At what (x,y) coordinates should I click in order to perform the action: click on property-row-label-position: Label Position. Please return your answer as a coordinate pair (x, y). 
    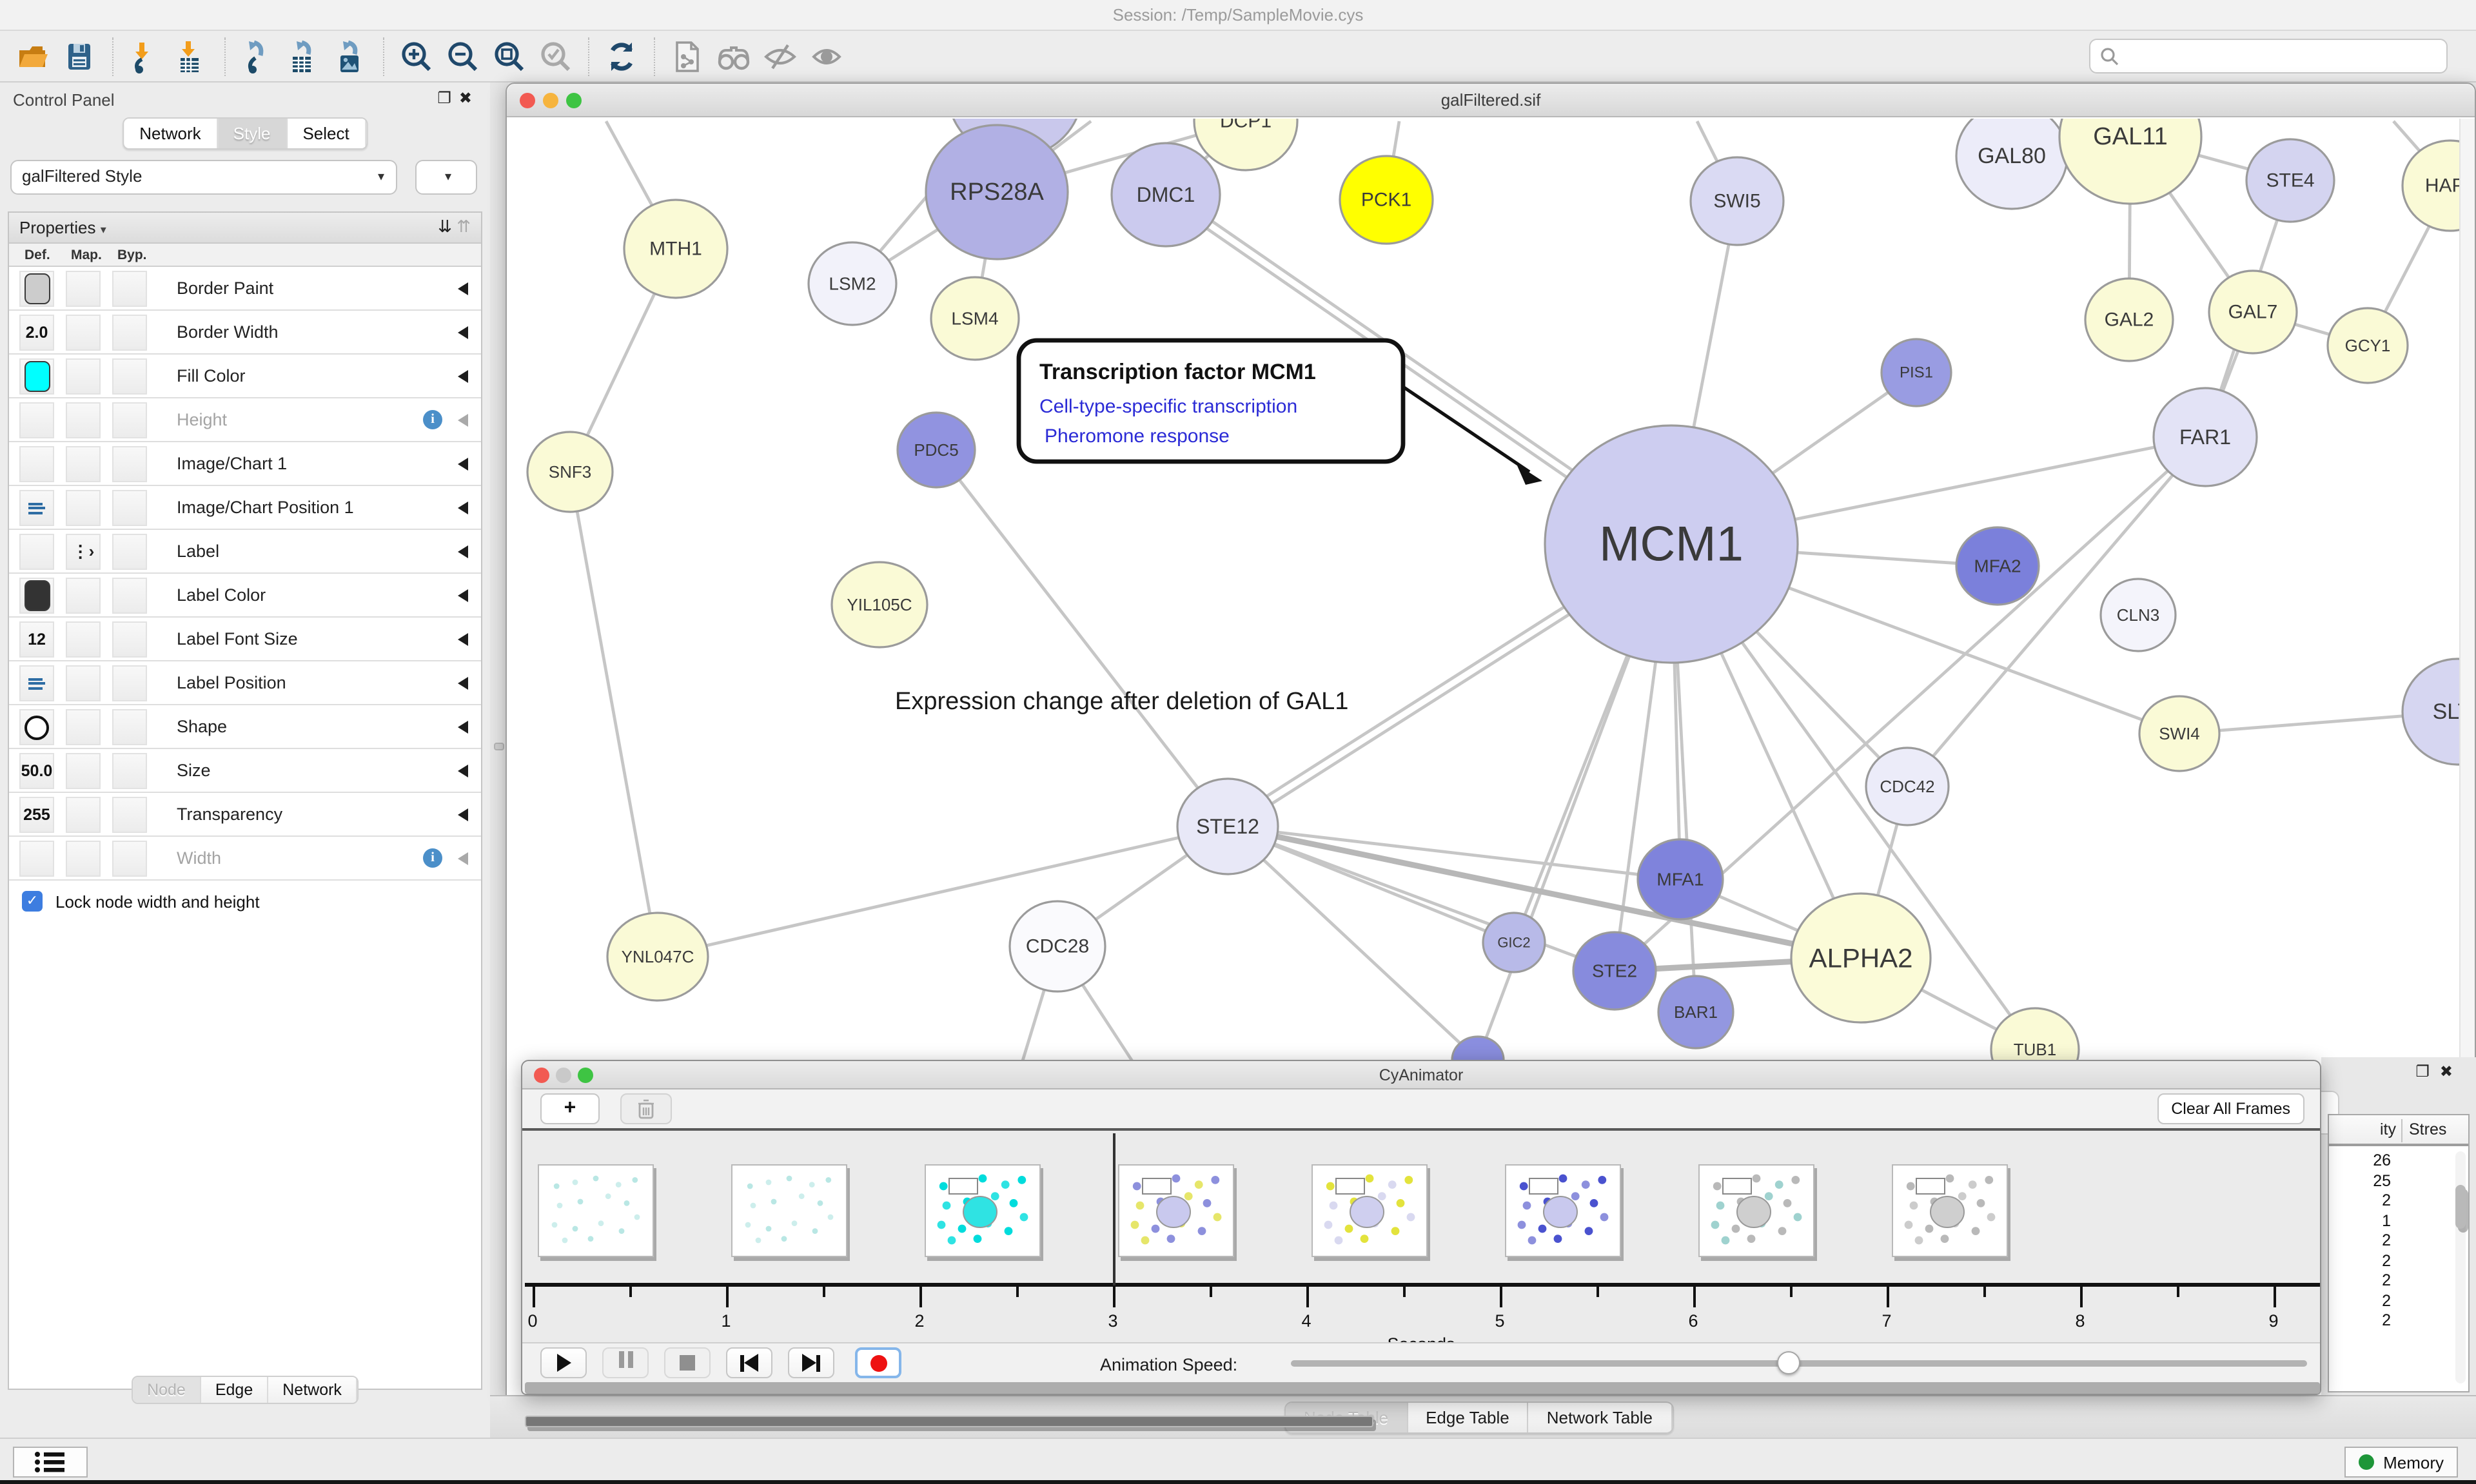
    Looking at the image, I should click on (245, 683).